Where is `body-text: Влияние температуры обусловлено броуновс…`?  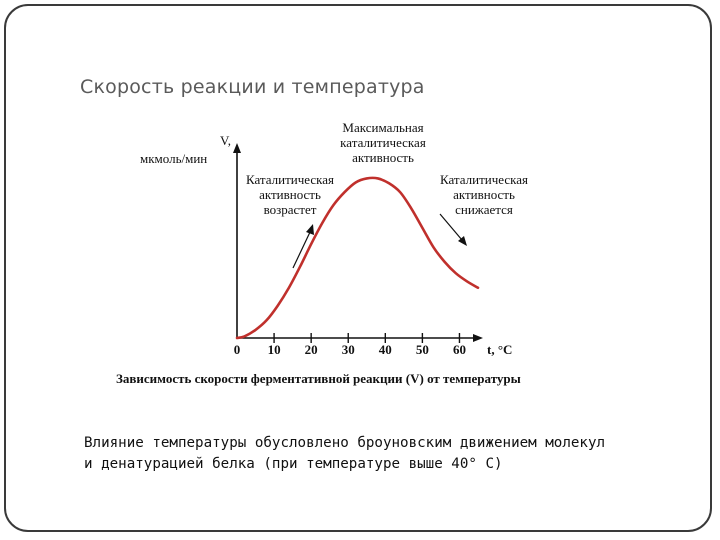
body-text: Влияние температуры обусловлено броуновс… is located at coordinates (364, 454).